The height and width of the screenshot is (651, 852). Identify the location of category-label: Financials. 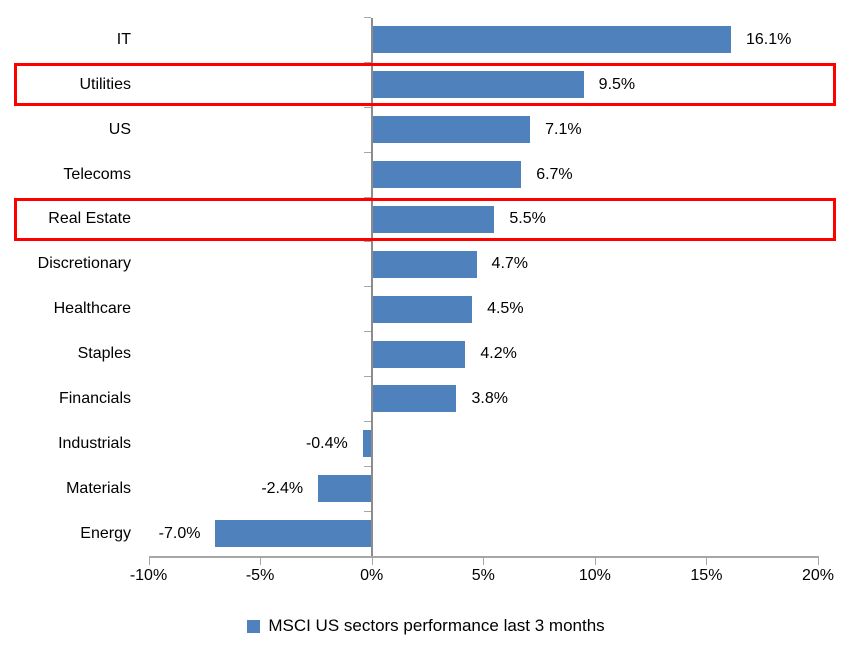
(94, 398).